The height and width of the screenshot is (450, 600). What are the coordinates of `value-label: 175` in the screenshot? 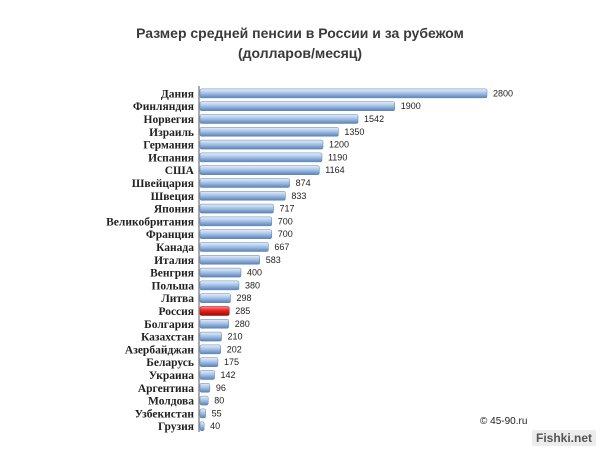 It's located at (231, 362).